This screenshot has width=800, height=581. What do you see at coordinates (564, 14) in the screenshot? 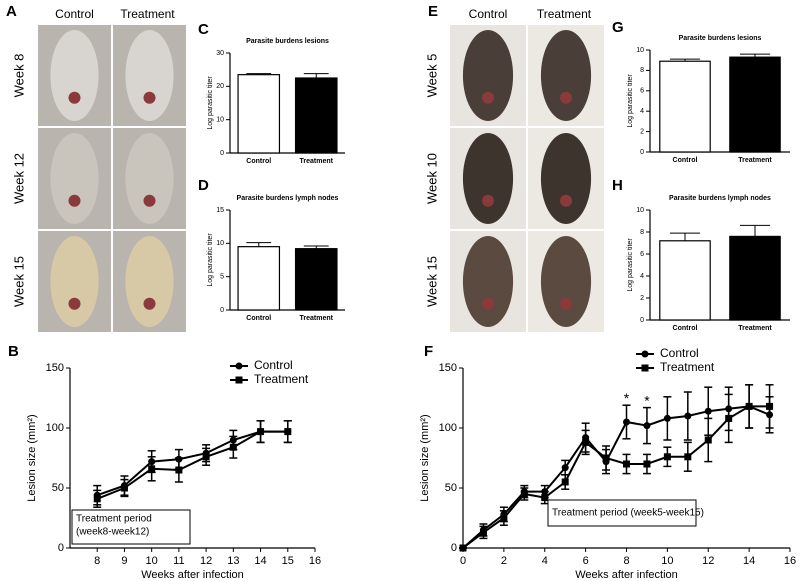
I see `column-label: Treatment` at bounding box center [564, 14].